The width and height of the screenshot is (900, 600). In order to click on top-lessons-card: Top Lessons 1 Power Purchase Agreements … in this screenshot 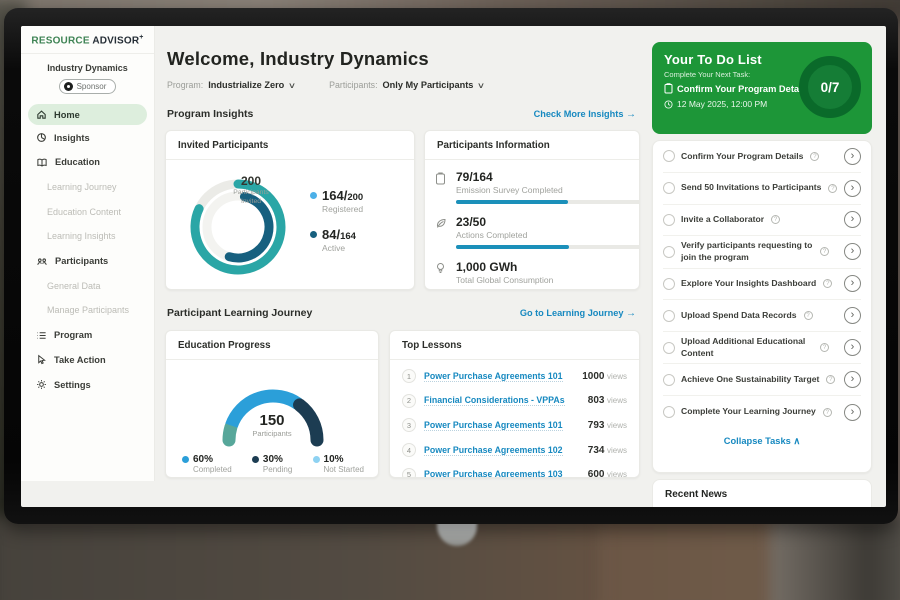, I will do `click(514, 404)`.